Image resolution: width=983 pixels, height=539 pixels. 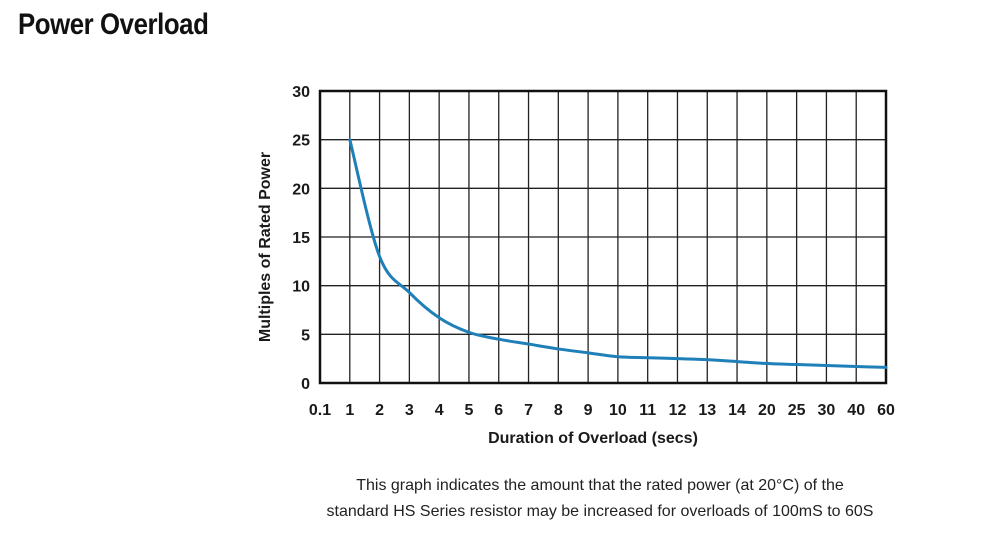 What do you see at coordinates (320, 410) in the screenshot?
I see `x-tick-label: 0.1` at bounding box center [320, 410].